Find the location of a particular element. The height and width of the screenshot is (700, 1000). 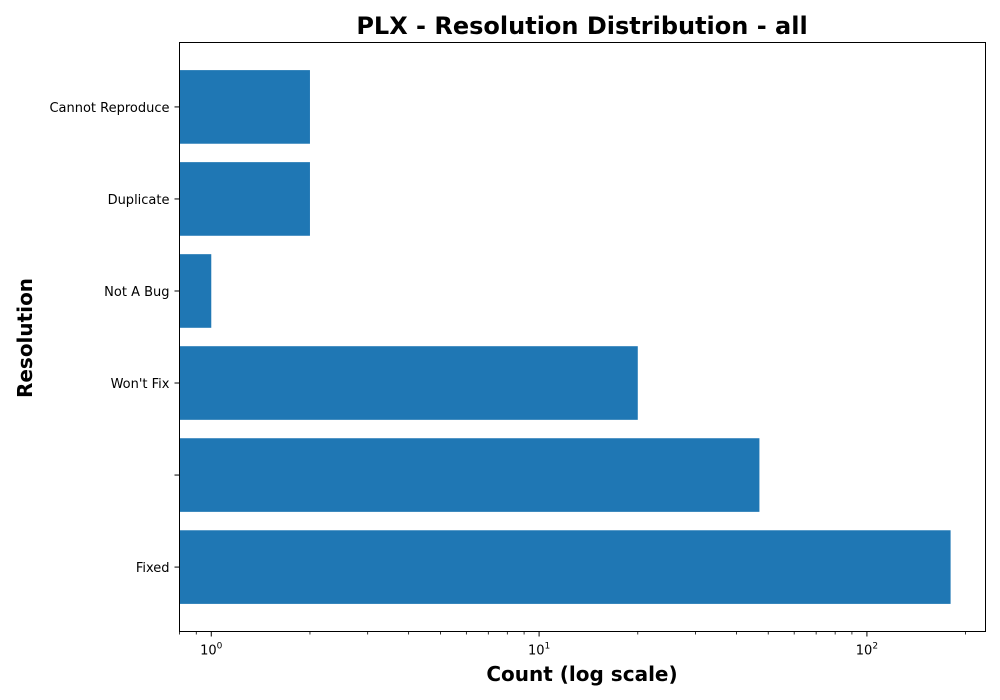

y-axis-label: Resolution is located at coordinates (25, 338).